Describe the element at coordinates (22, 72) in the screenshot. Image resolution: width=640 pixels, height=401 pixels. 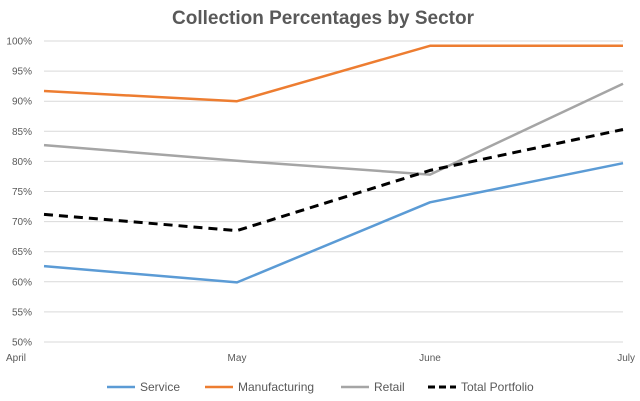
I see `y-tick-label: 95%` at that location.